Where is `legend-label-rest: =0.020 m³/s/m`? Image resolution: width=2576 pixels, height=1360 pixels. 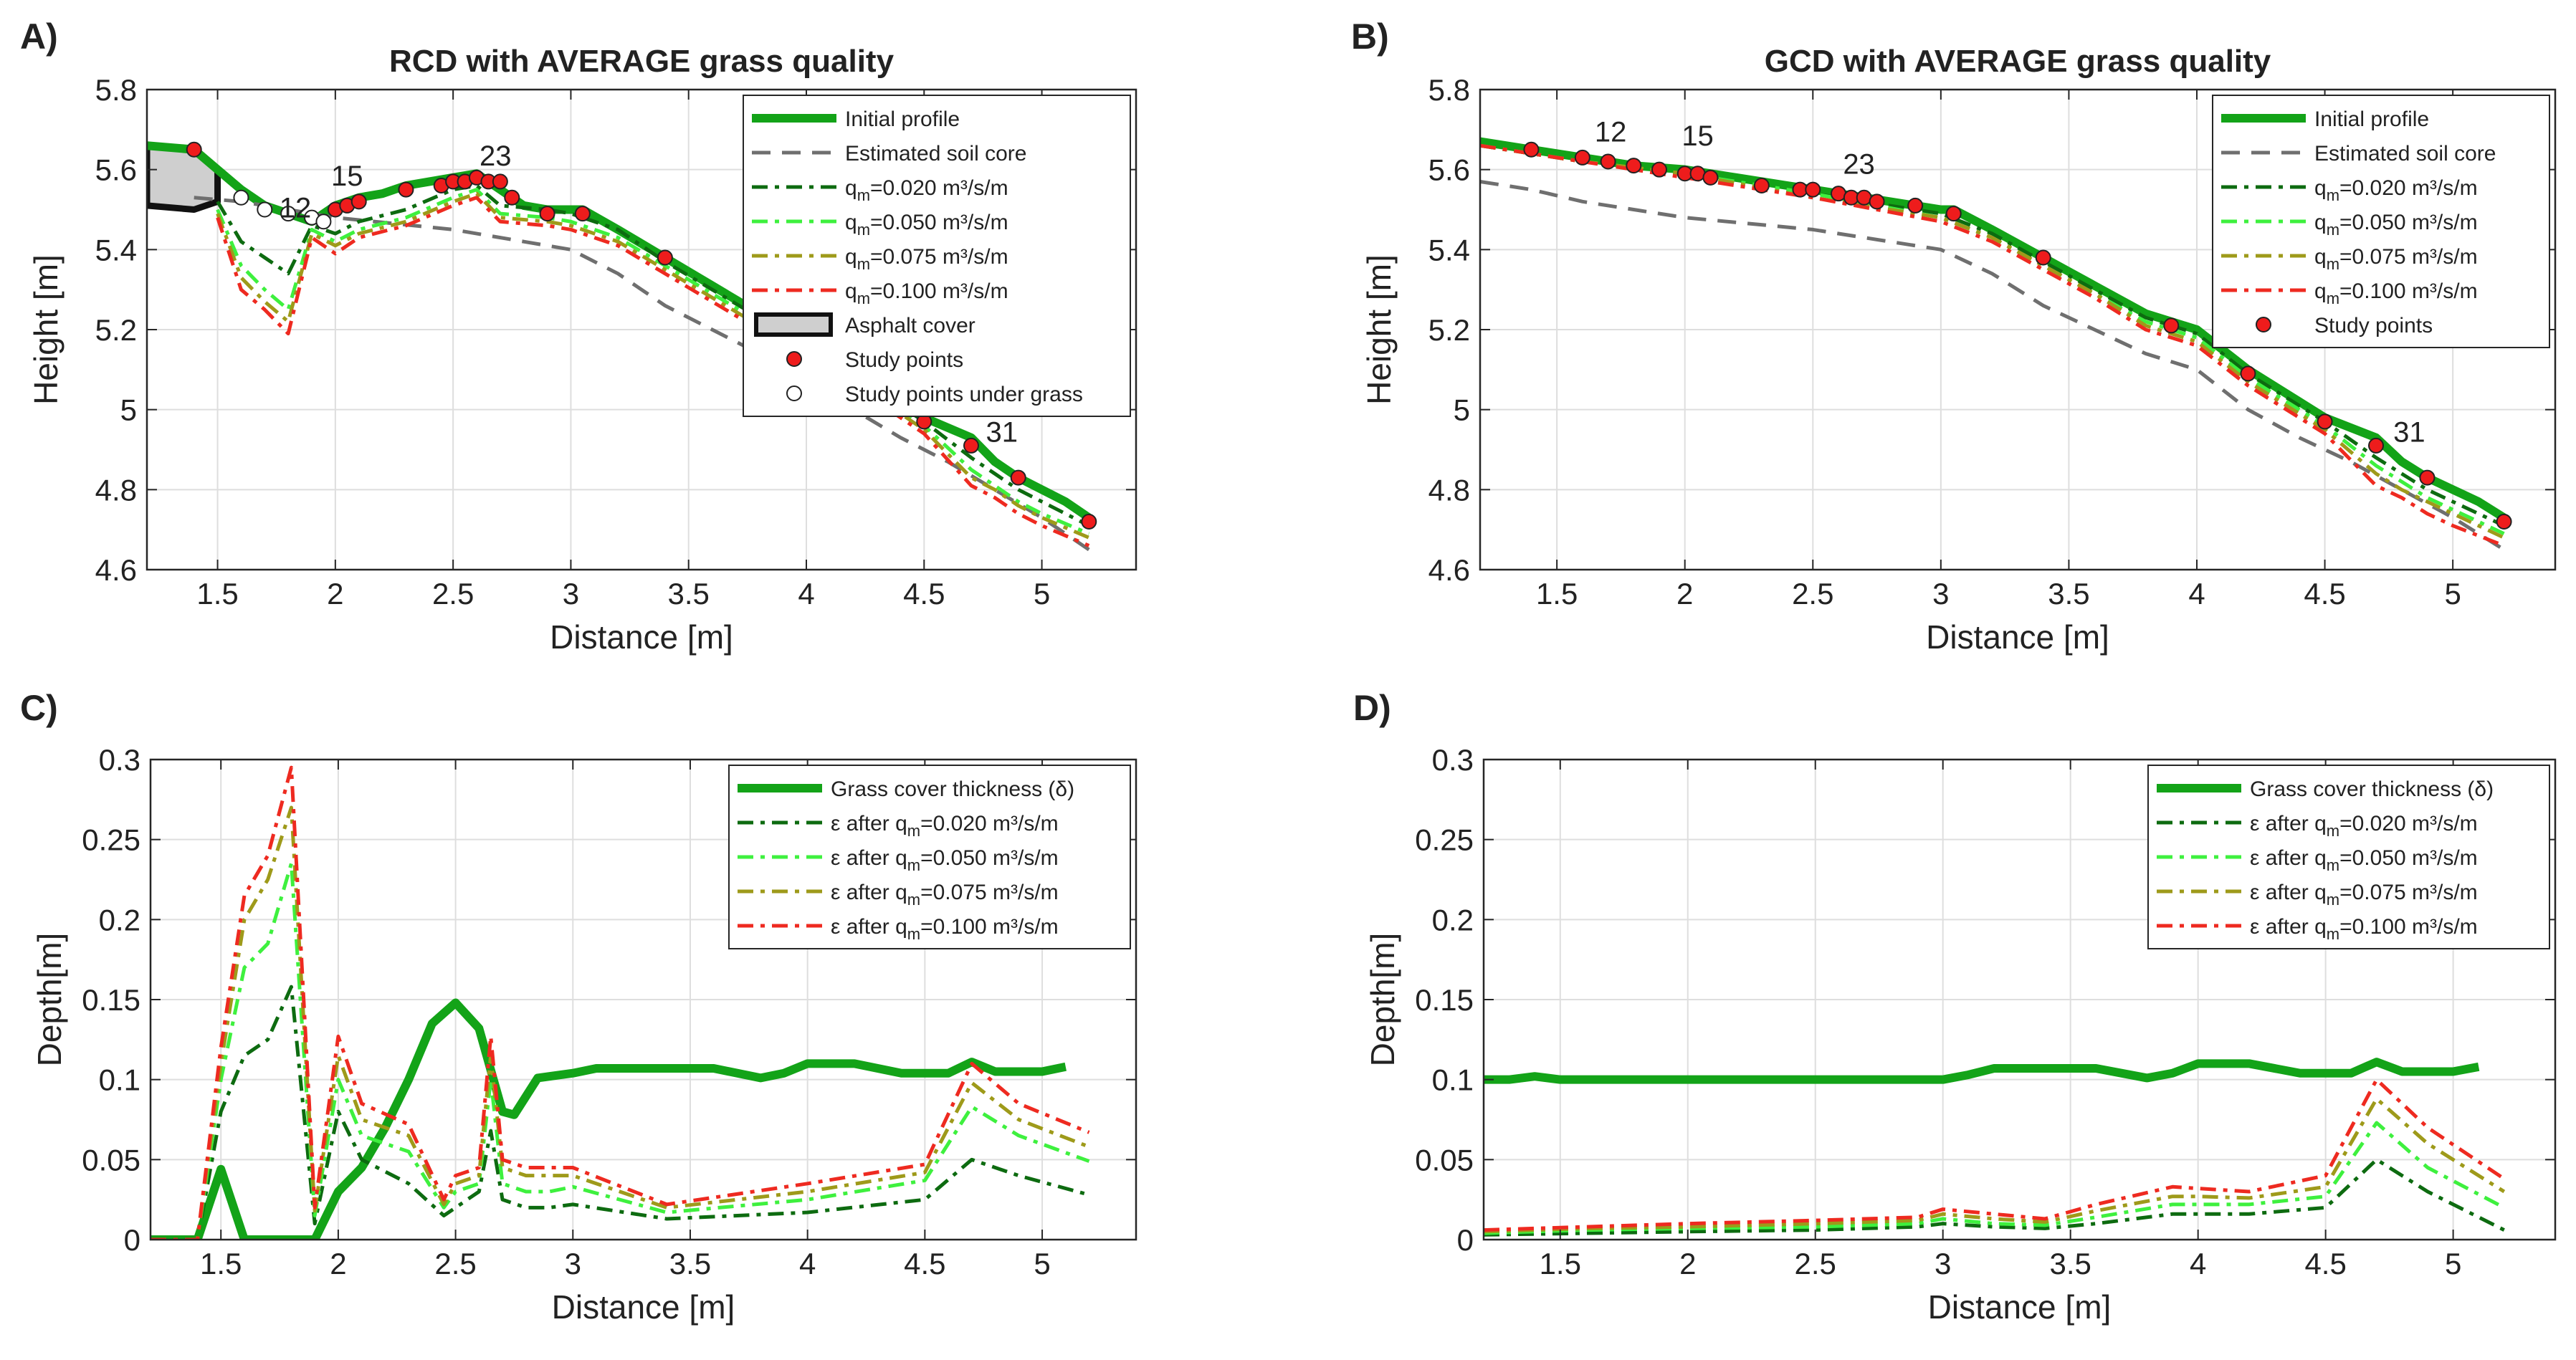 legend-label-rest: =0.020 m³/s/m is located at coordinates (2408, 188).